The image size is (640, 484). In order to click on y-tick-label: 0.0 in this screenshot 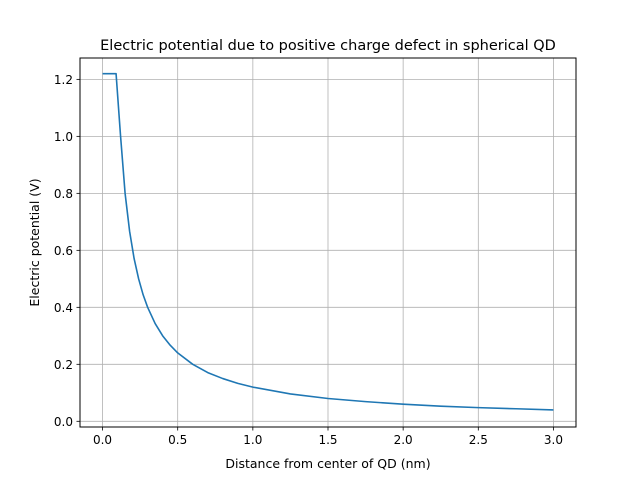, I will do `click(63, 422)`.